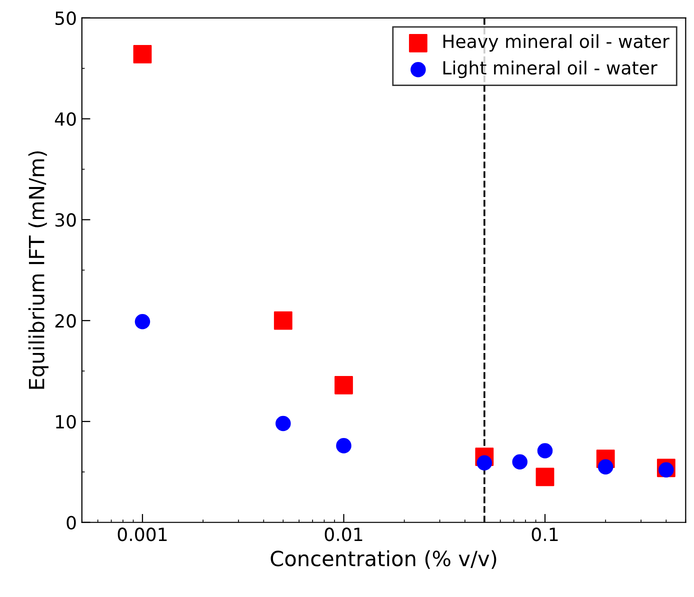 The image size is (694, 597). I want to click on x-axis-title: Concentration (% v/v), so click(383, 559).